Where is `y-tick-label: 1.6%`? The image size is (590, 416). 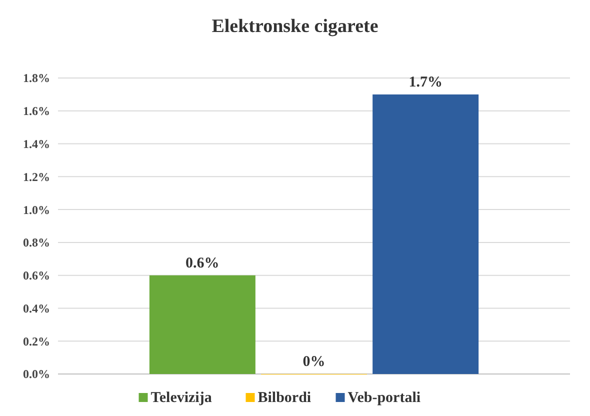 y-tick-label: 1.6% is located at coordinates (36, 111).